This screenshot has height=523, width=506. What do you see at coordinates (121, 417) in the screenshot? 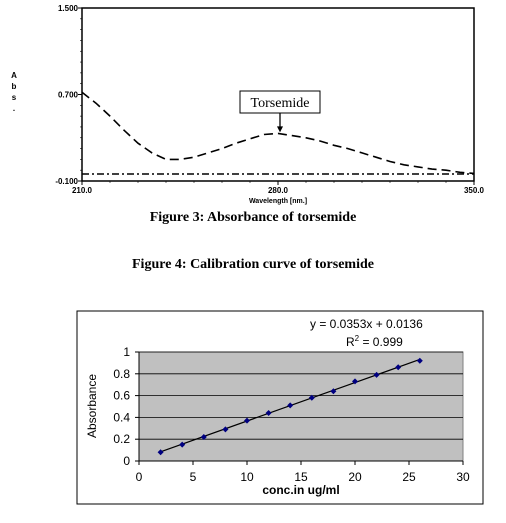
I see `y-tick-label: 0.4` at bounding box center [121, 417].